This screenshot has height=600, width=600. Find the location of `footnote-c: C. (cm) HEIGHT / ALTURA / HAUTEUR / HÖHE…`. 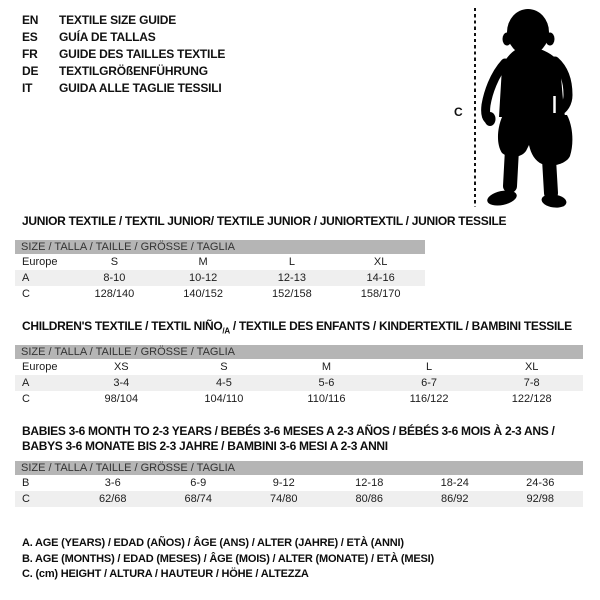

footnote-c: C. (cm) HEIGHT / ALTURA / HAUTEUR / HÖHE… is located at coordinates (165, 574).